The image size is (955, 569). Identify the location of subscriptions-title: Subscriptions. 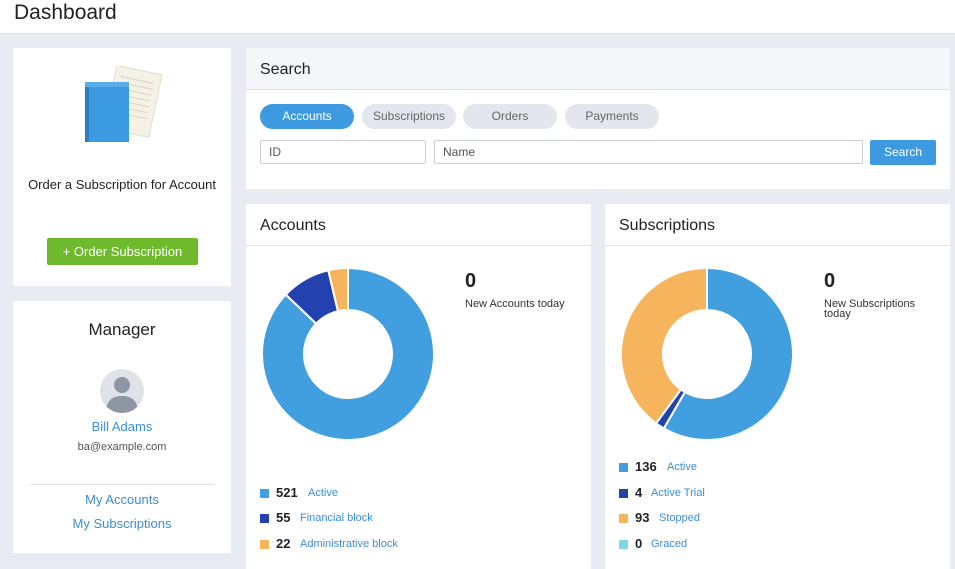
(667, 225).